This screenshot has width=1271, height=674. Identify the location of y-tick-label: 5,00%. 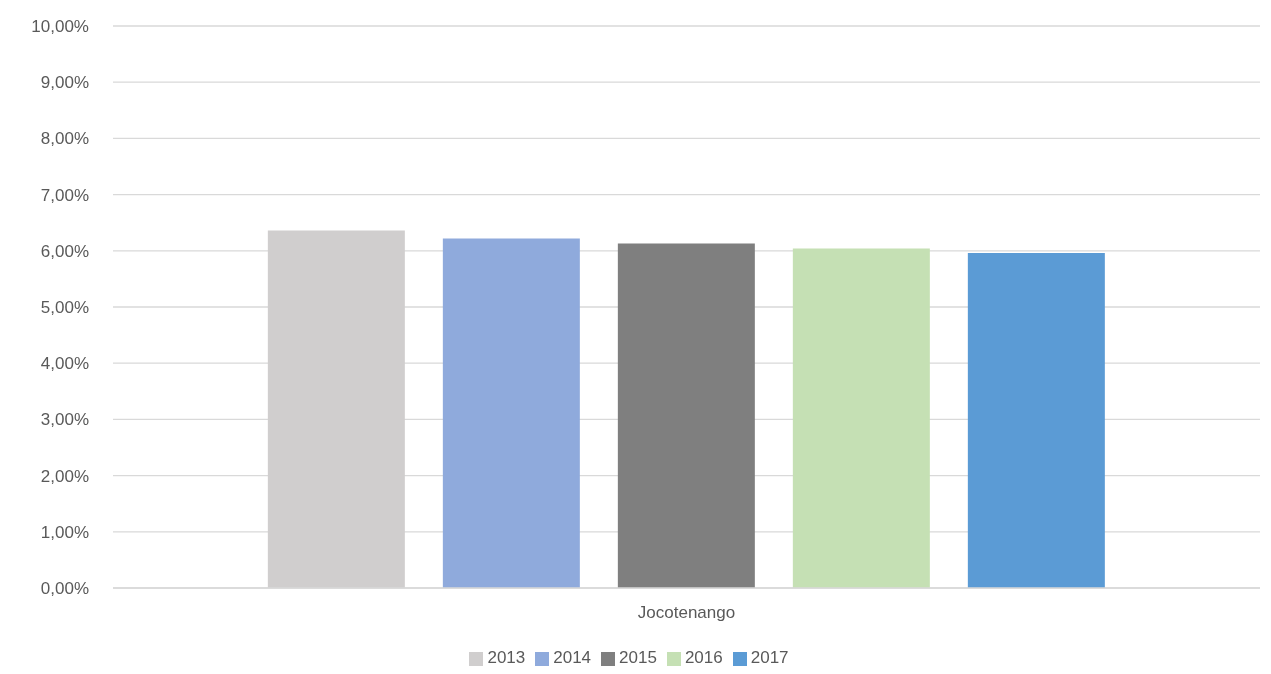
(64, 308).